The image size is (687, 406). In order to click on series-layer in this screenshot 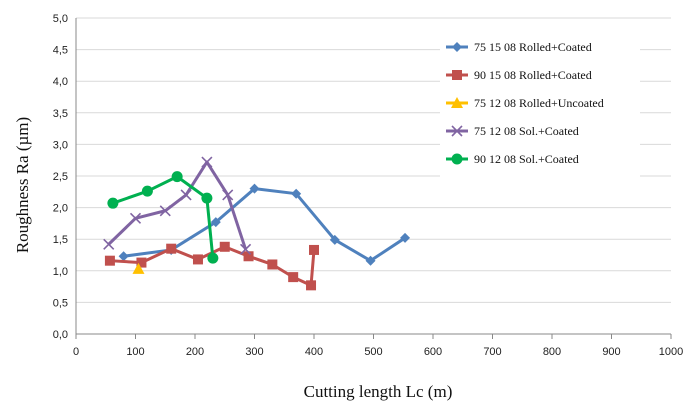, I will do `click(257, 223)`.